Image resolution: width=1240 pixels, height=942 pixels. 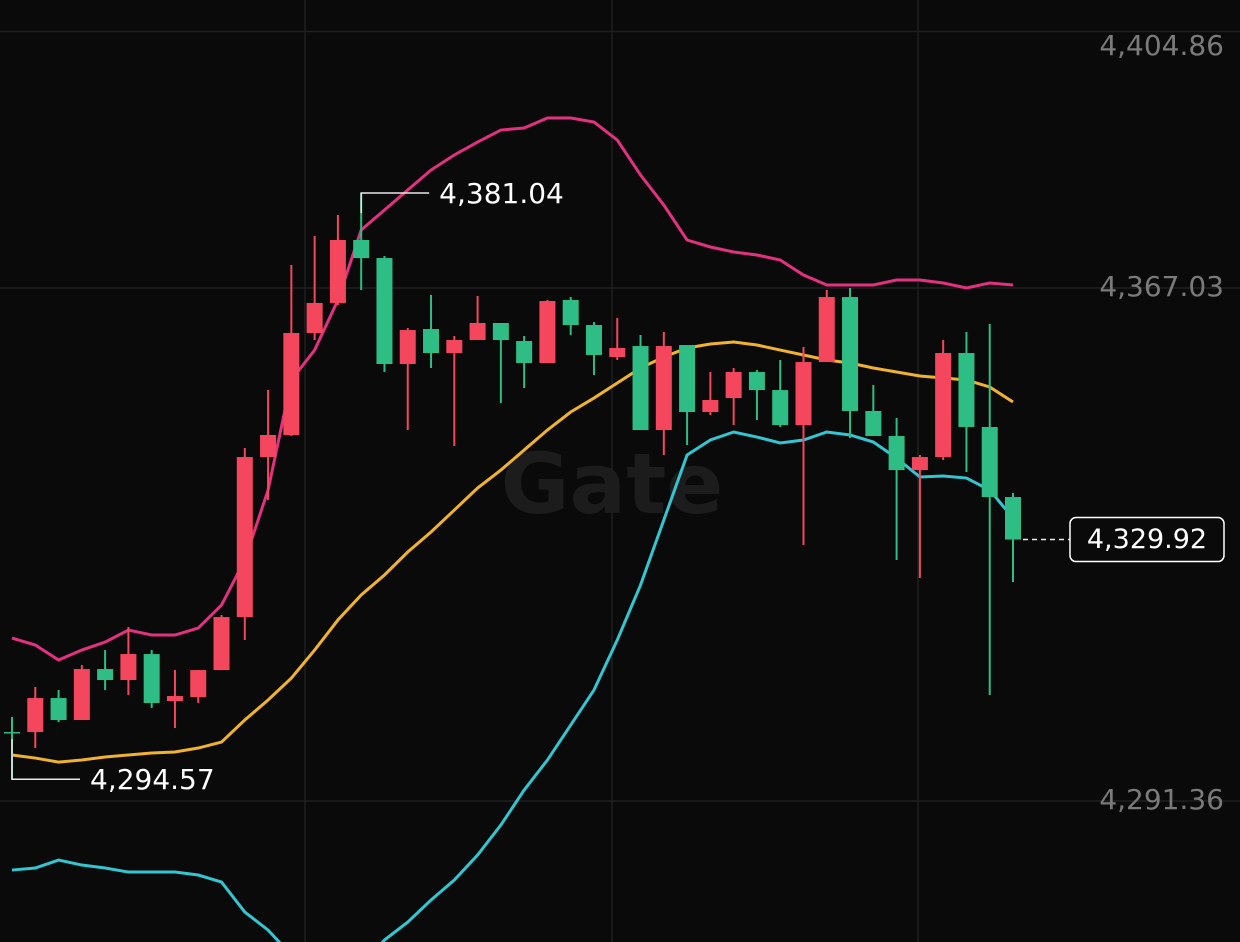 I want to click on y-tick-label: 4,404.86, so click(x=1161, y=45).